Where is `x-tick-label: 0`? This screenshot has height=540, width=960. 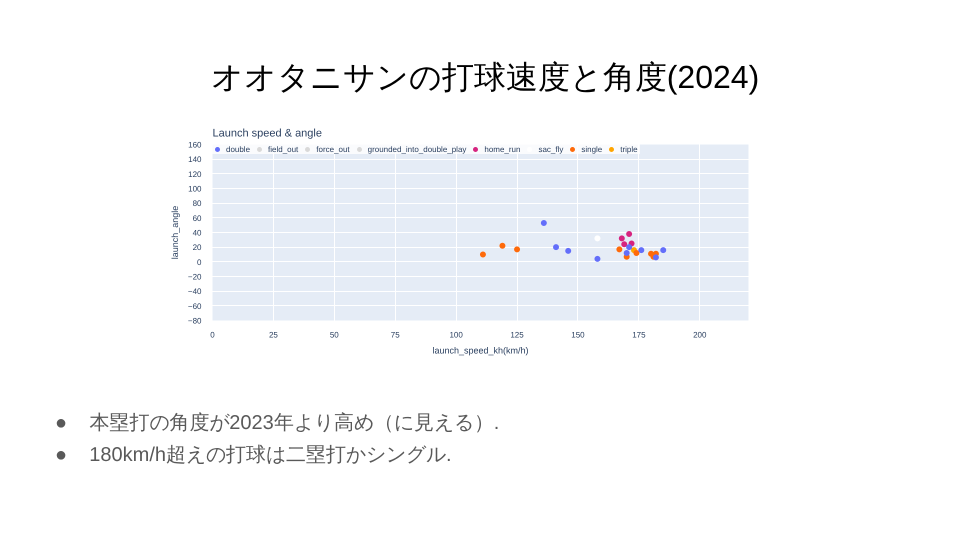 x-tick-label: 0 is located at coordinates (213, 335).